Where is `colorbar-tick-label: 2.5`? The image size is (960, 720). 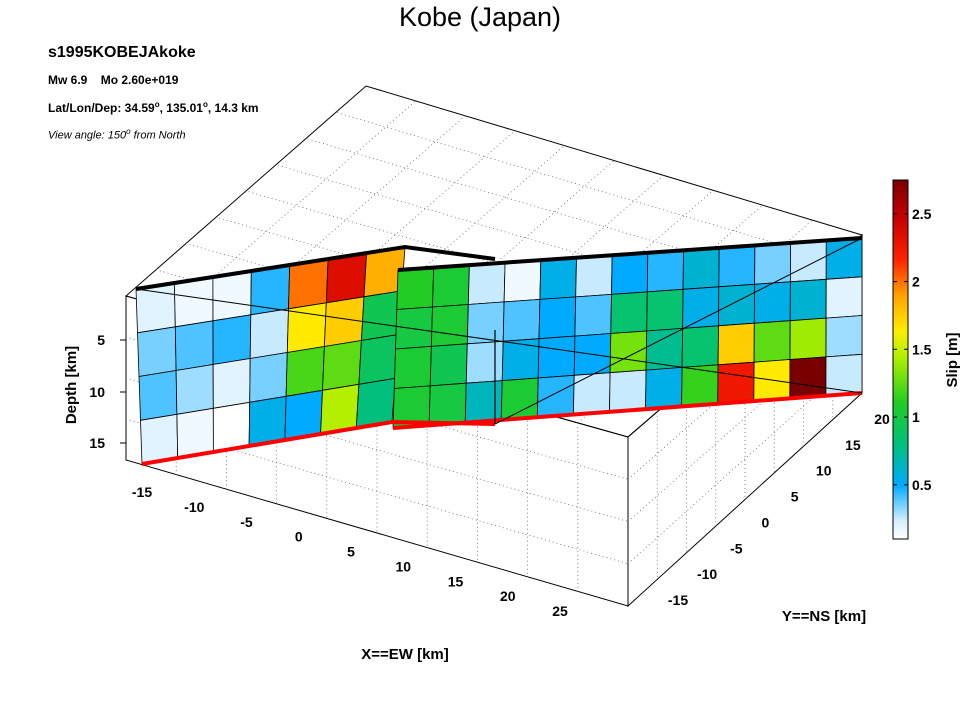
colorbar-tick-label: 2.5 is located at coordinates (922, 214).